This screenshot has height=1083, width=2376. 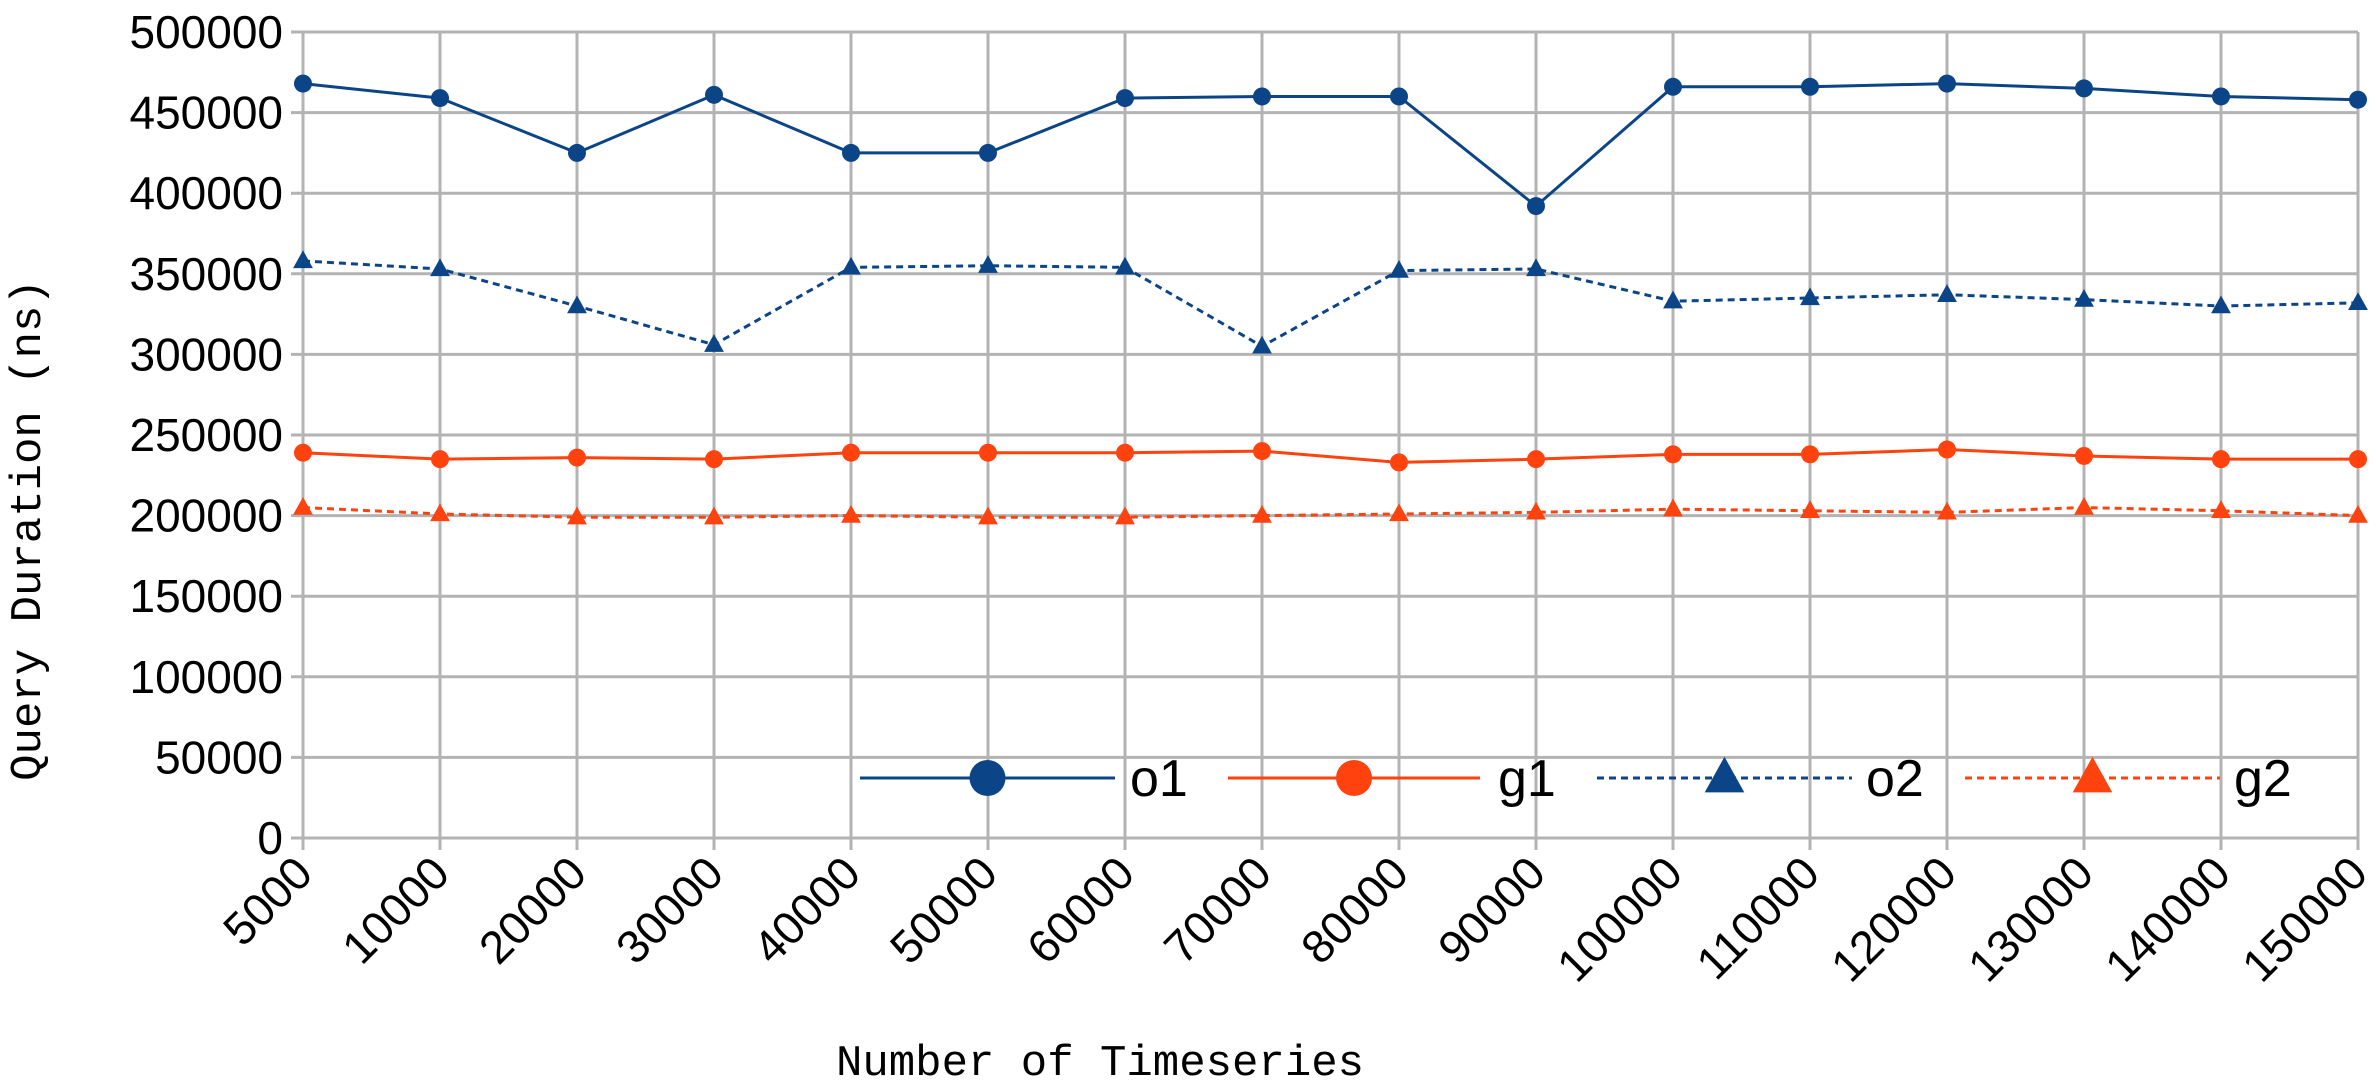 What do you see at coordinates (207, 274) in the screenshot?
I see `y-tick-label: 350000` at bounding box center [207, 274].